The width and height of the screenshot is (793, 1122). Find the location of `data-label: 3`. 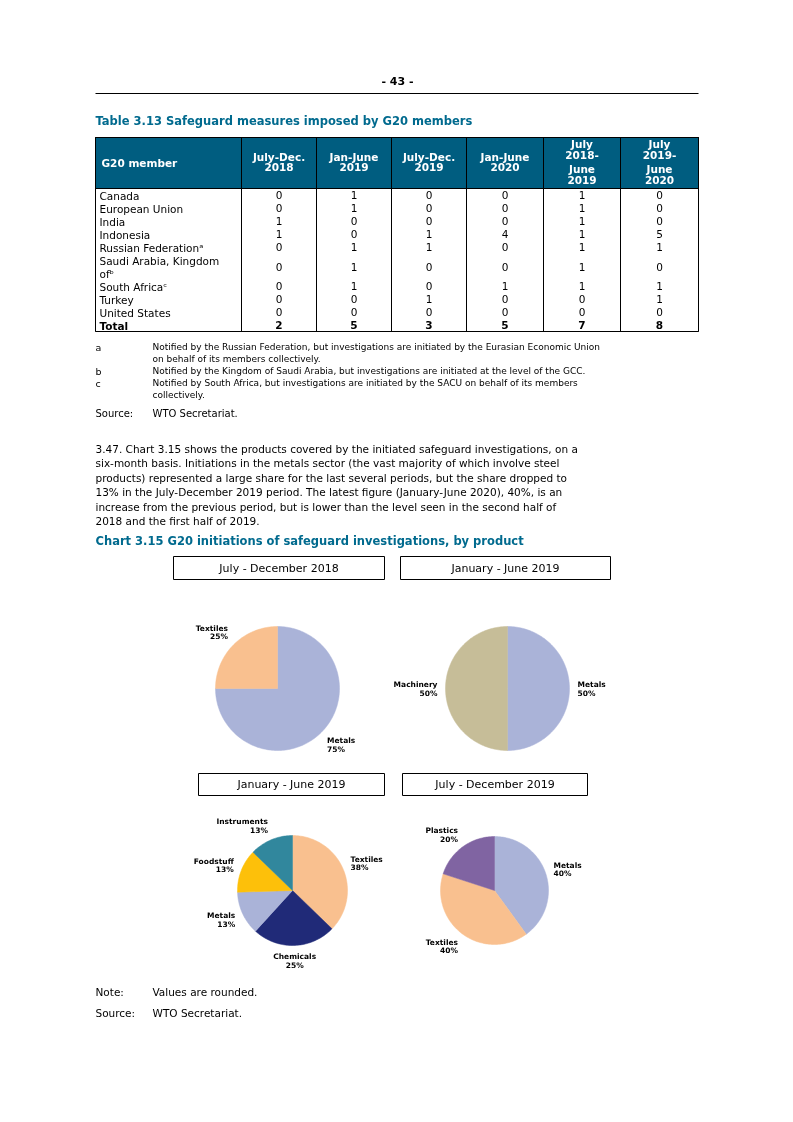

data-label: 3 is located at coordinates (429, 325).